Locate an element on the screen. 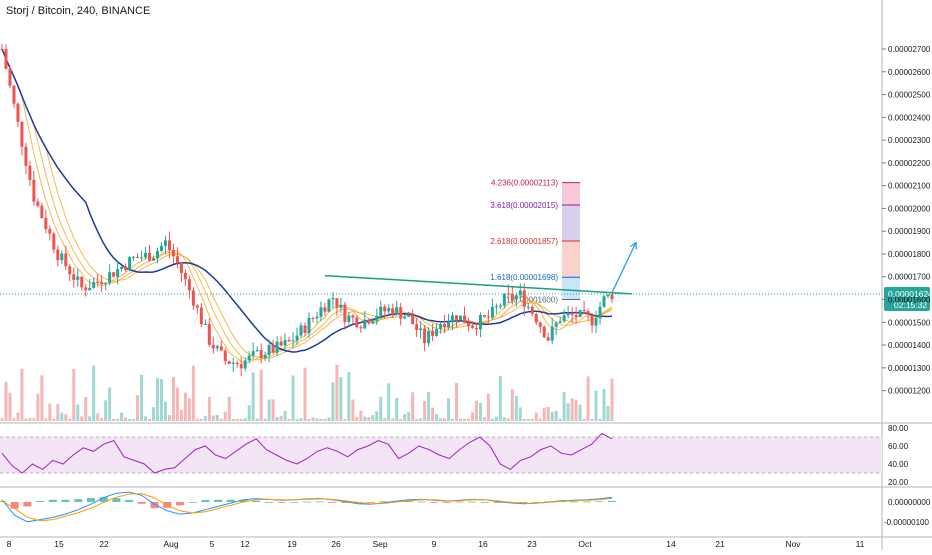  y-tick-label: 0.00001500 is located at coordinates (909, 322).